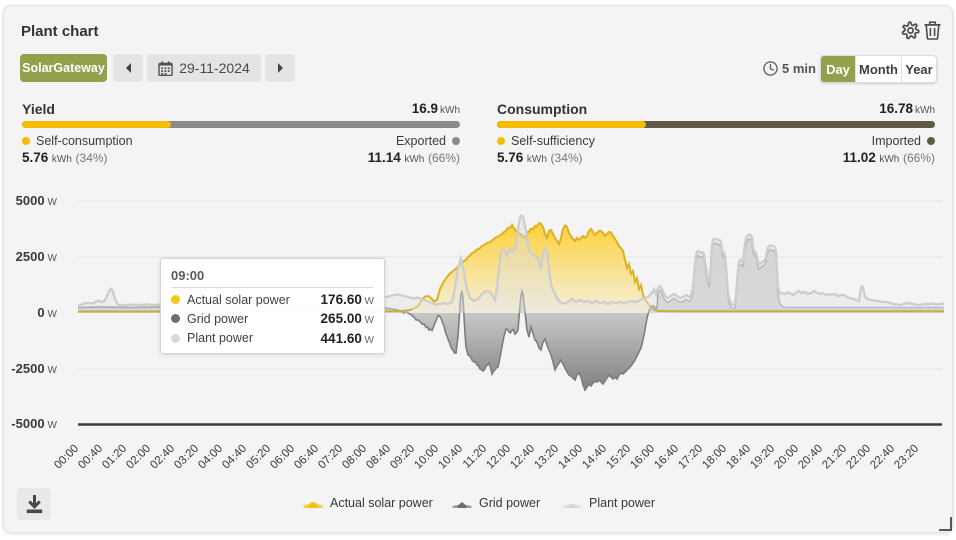 The height and width of the screenshot is (540, 956). Describe the element at coordinates (810, 457) in the screenshot. I see `svg-text: 20:40` at that location.